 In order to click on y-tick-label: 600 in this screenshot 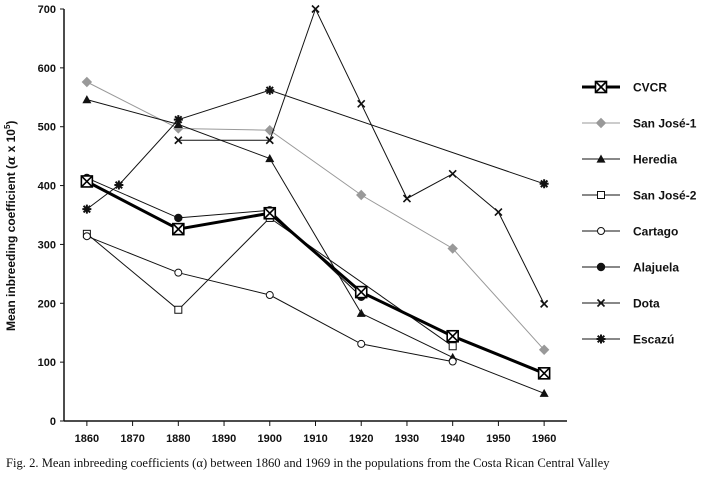, I will do `click(47, 69)`.